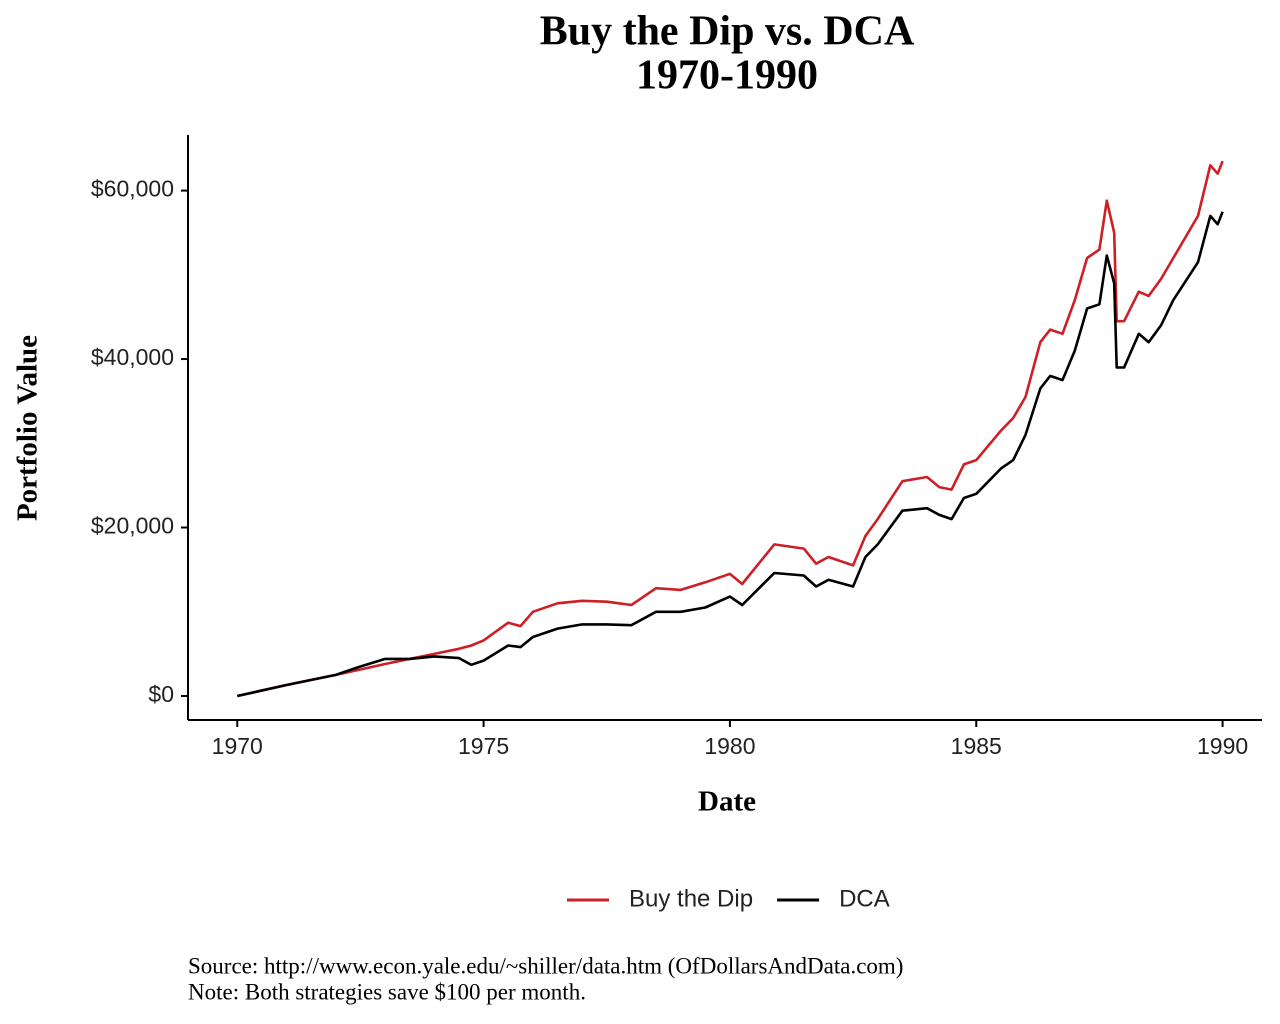  I want to click on y-tick-label: $0, so click(161, 694).